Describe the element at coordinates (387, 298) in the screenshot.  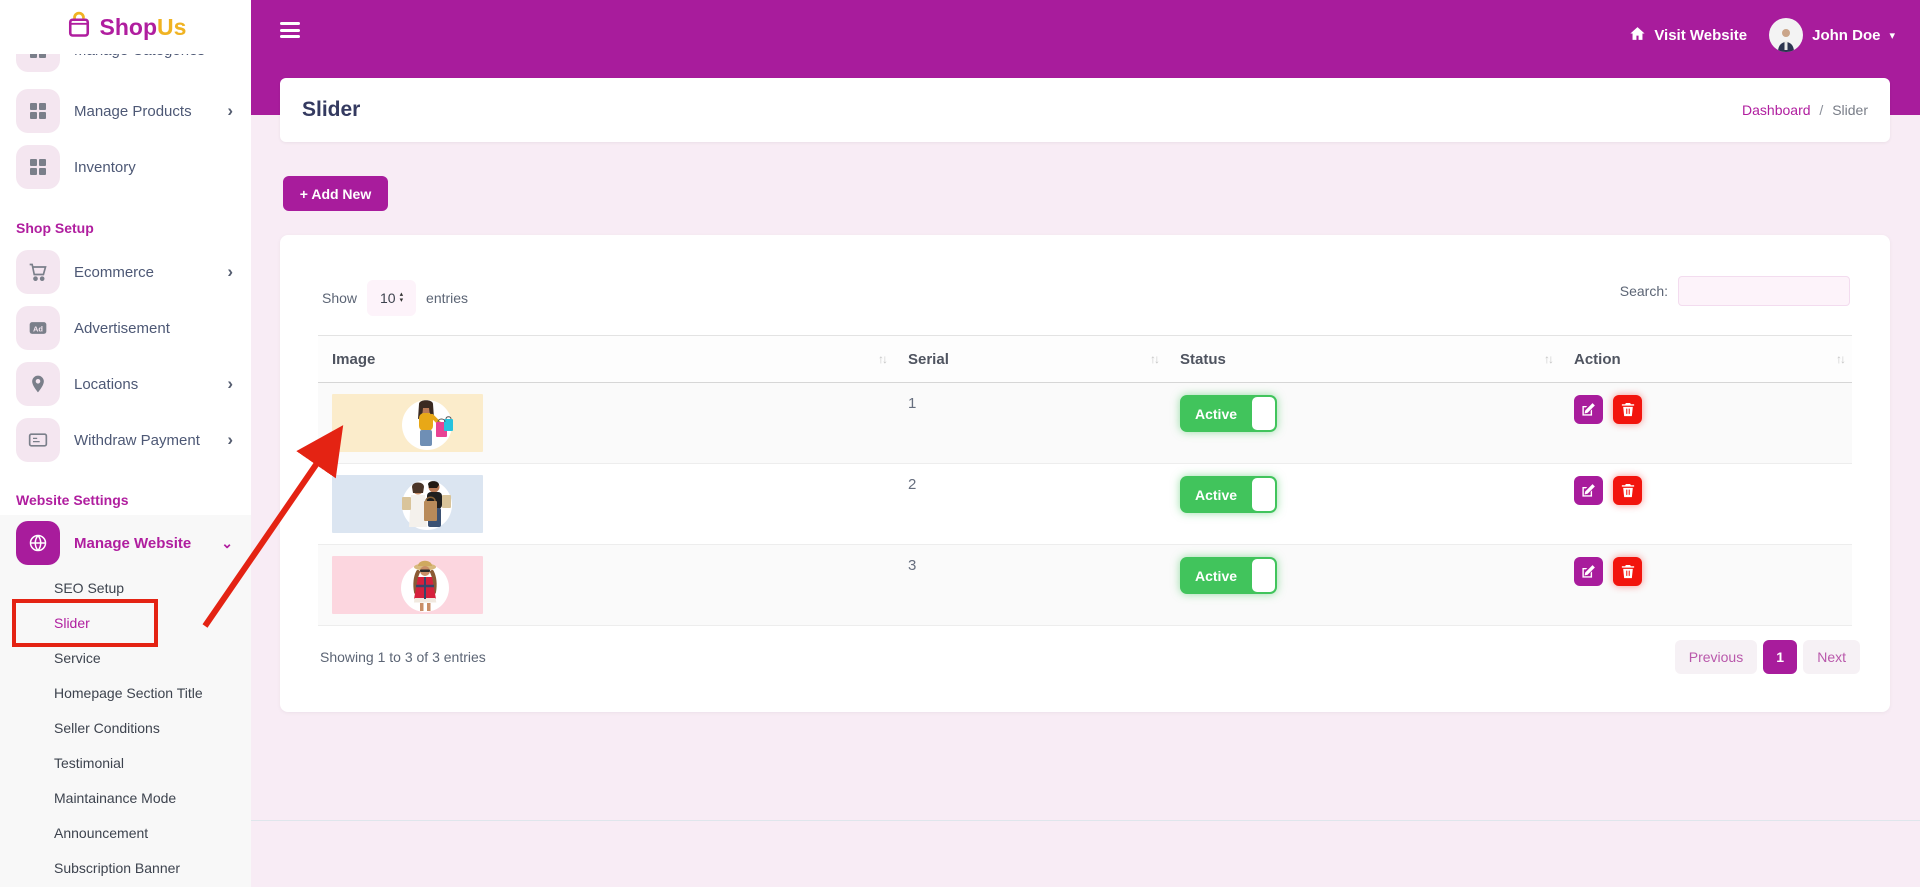
I see `entries-select-value: 10` at that location.